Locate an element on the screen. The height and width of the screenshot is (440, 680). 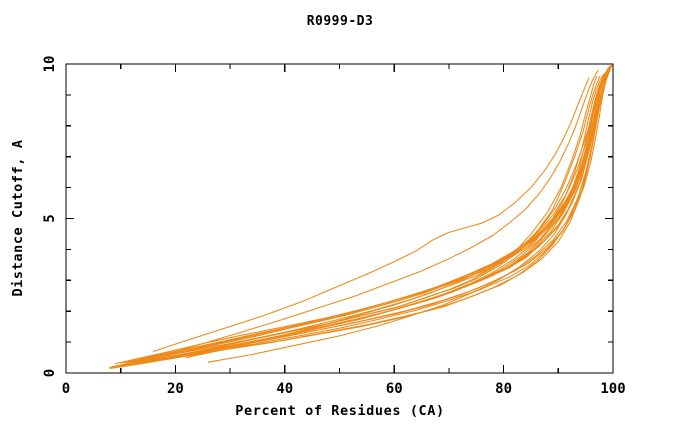
y-axis-title: Distance Cutoff, A is located at coordinates (18, 217).